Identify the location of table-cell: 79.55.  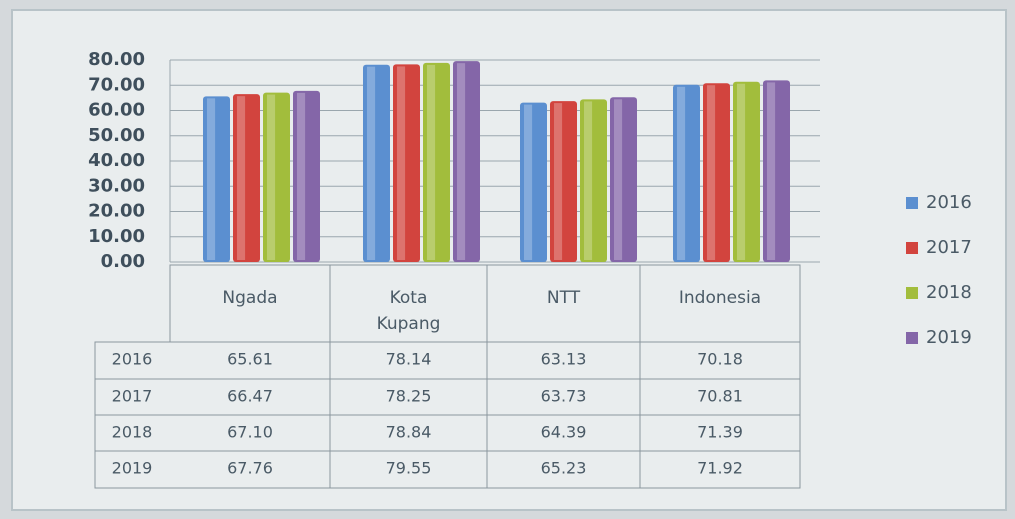
(409, 468).